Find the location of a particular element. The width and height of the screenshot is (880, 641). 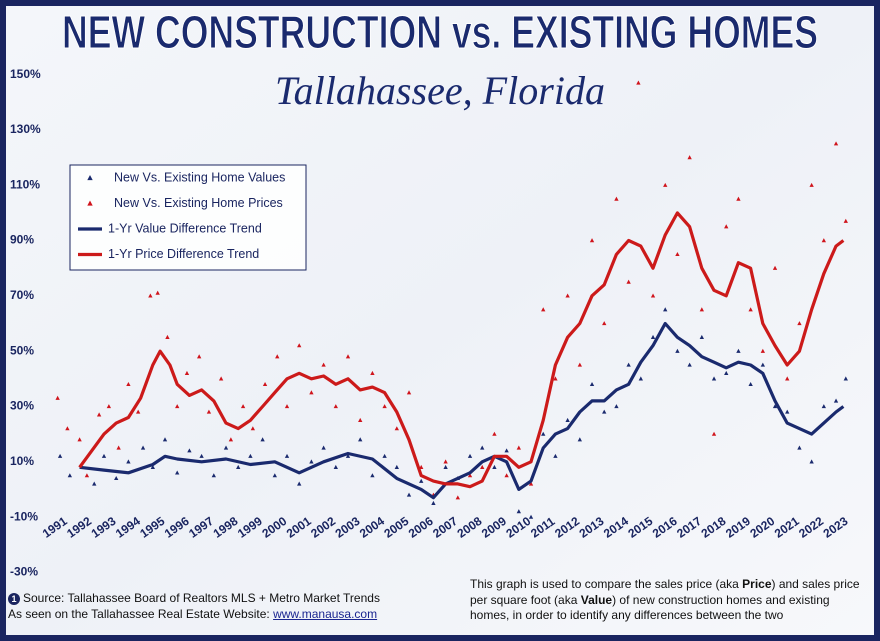

y-tick-label: 130% is located at coordinates (25, 129).